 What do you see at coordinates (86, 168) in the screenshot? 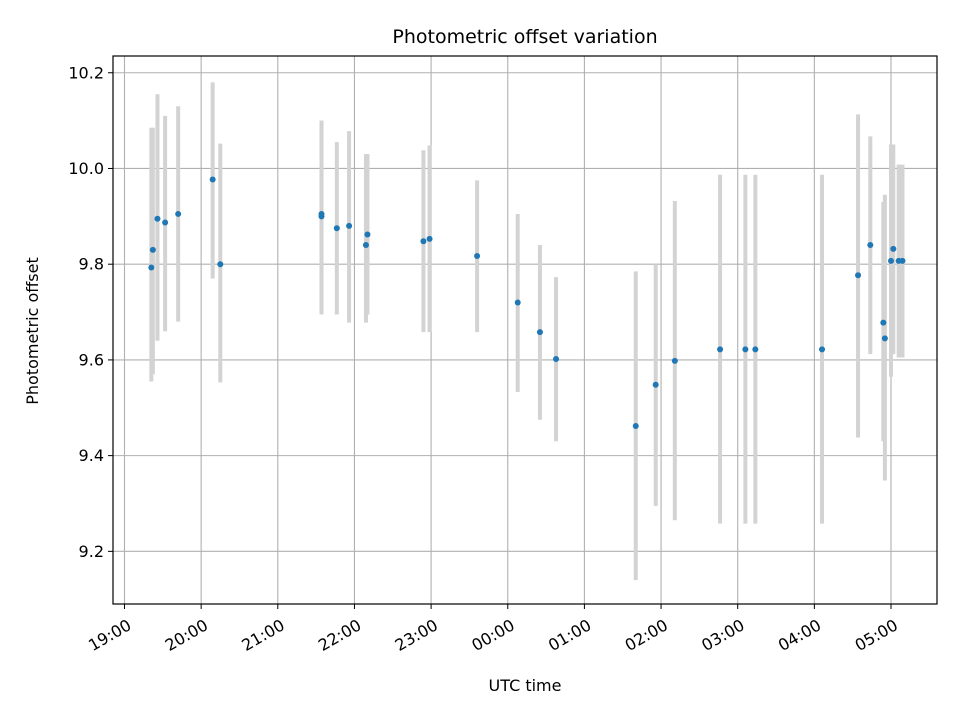
I see `y-tick-label: 10.0` at bounding box center [86, 168].